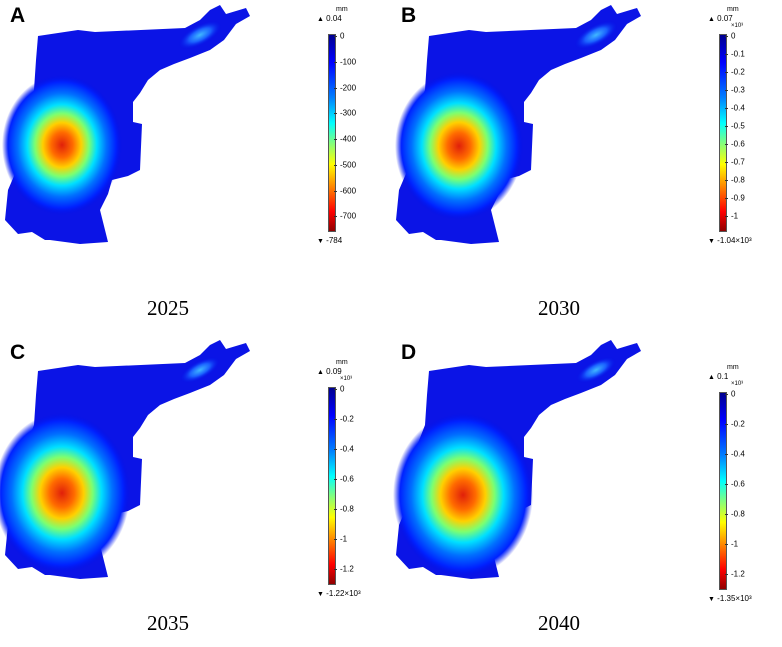 Image resolution: width=782 pixels, height=647 pixels. Describe the element at coordinates (348, 88) in the screenshot. I see `colorbar-tick-label: -200` at that location.